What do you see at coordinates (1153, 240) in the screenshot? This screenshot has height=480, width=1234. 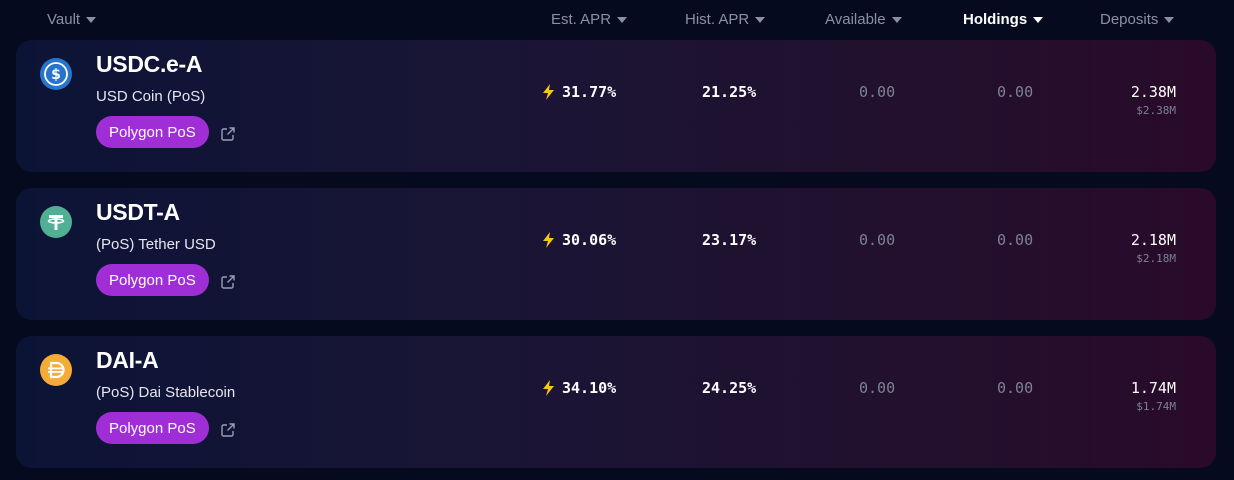 I see `deposits-amount: 2.18M` at bounding box center [1153, 240].